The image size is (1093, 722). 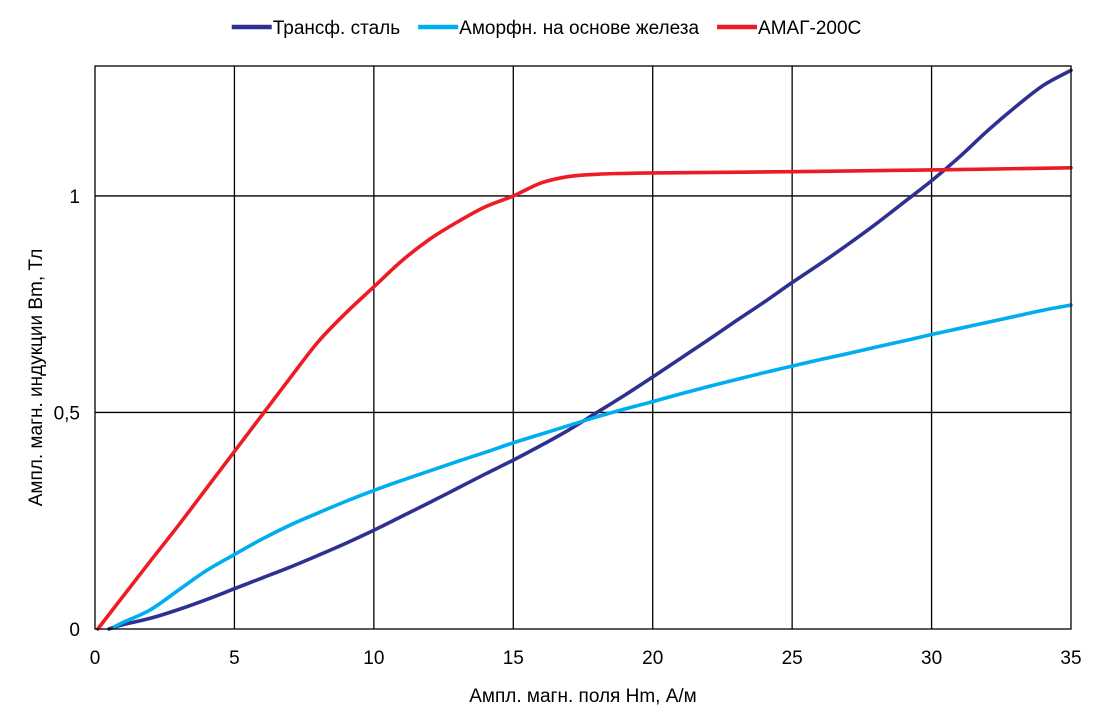 I want to click on x-tick-label: 15, so click(x=513, y=658).